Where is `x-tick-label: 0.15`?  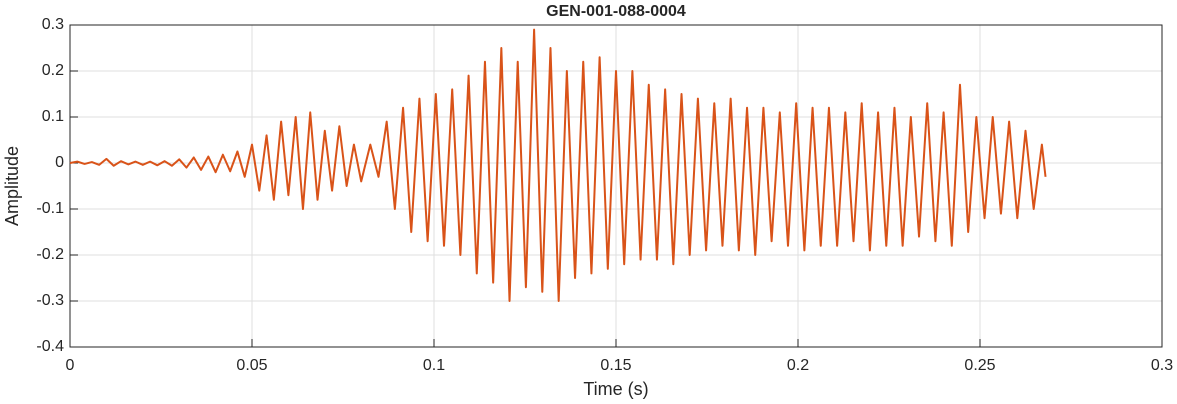
x-tick-label: 0.15 is located at coordinates (615, 365).